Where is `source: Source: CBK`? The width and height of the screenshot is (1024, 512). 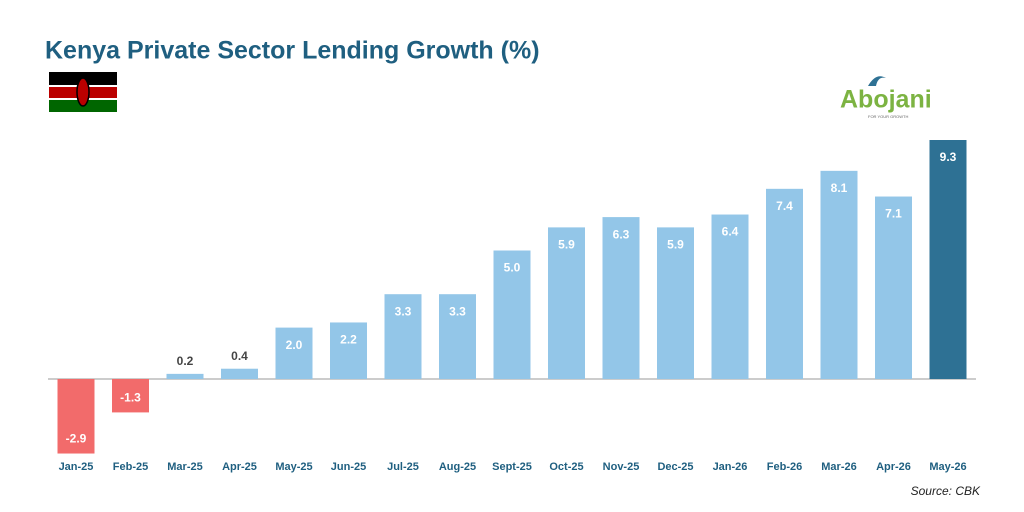 source: Source: CBK is located at coordinates (946, 491).